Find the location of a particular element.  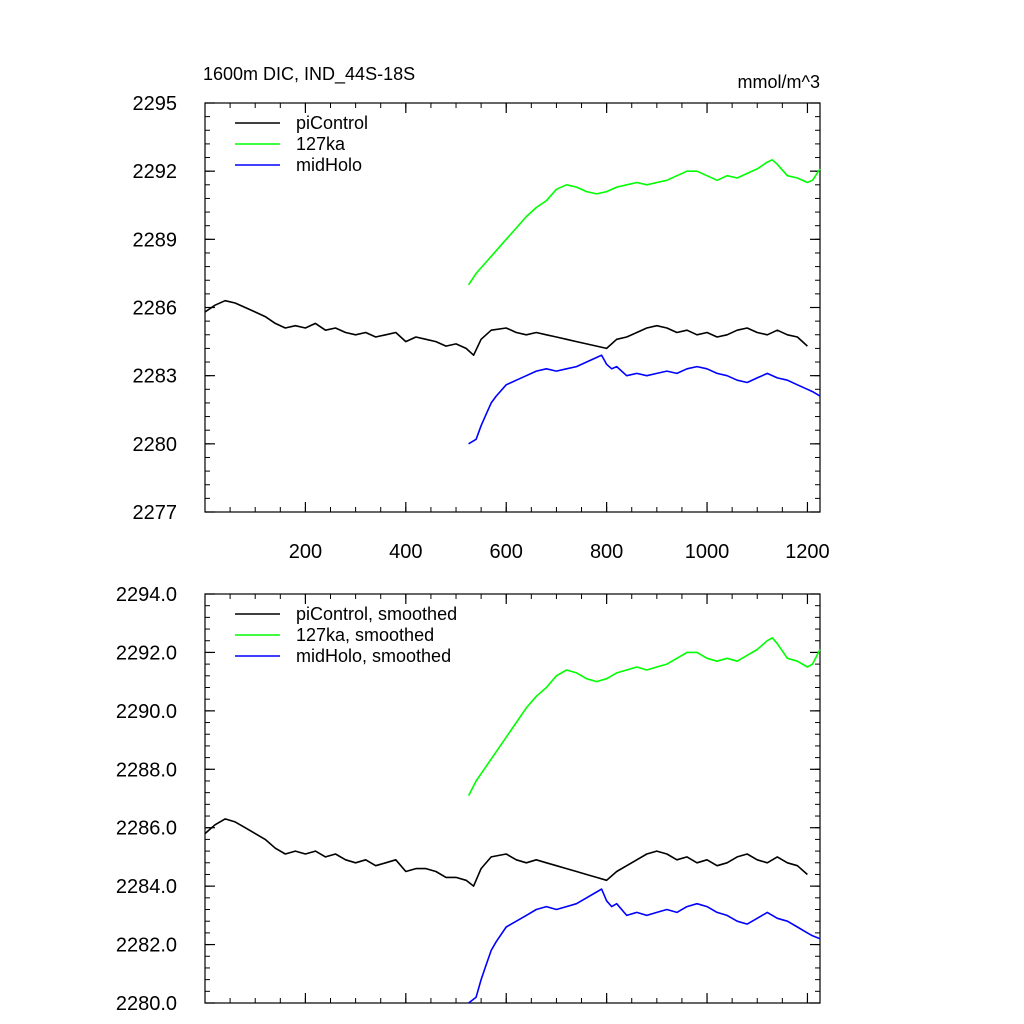

figure-title: 1600m DIC, IND_44S-18S is located at coordinates (309, 74).